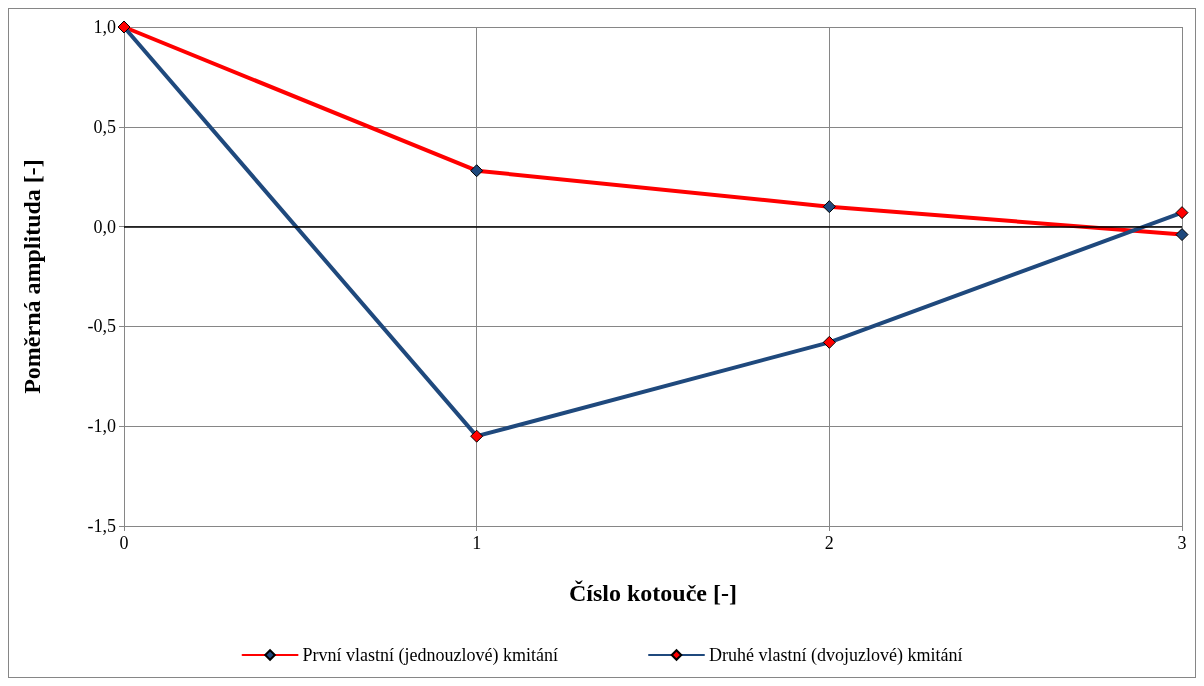 Image resolution: width=1204 pixels, height=686 pixels. Describe the element at coordinates (104, 27) in the screenshot. I see `y-tick-label: 1,0` at that location.